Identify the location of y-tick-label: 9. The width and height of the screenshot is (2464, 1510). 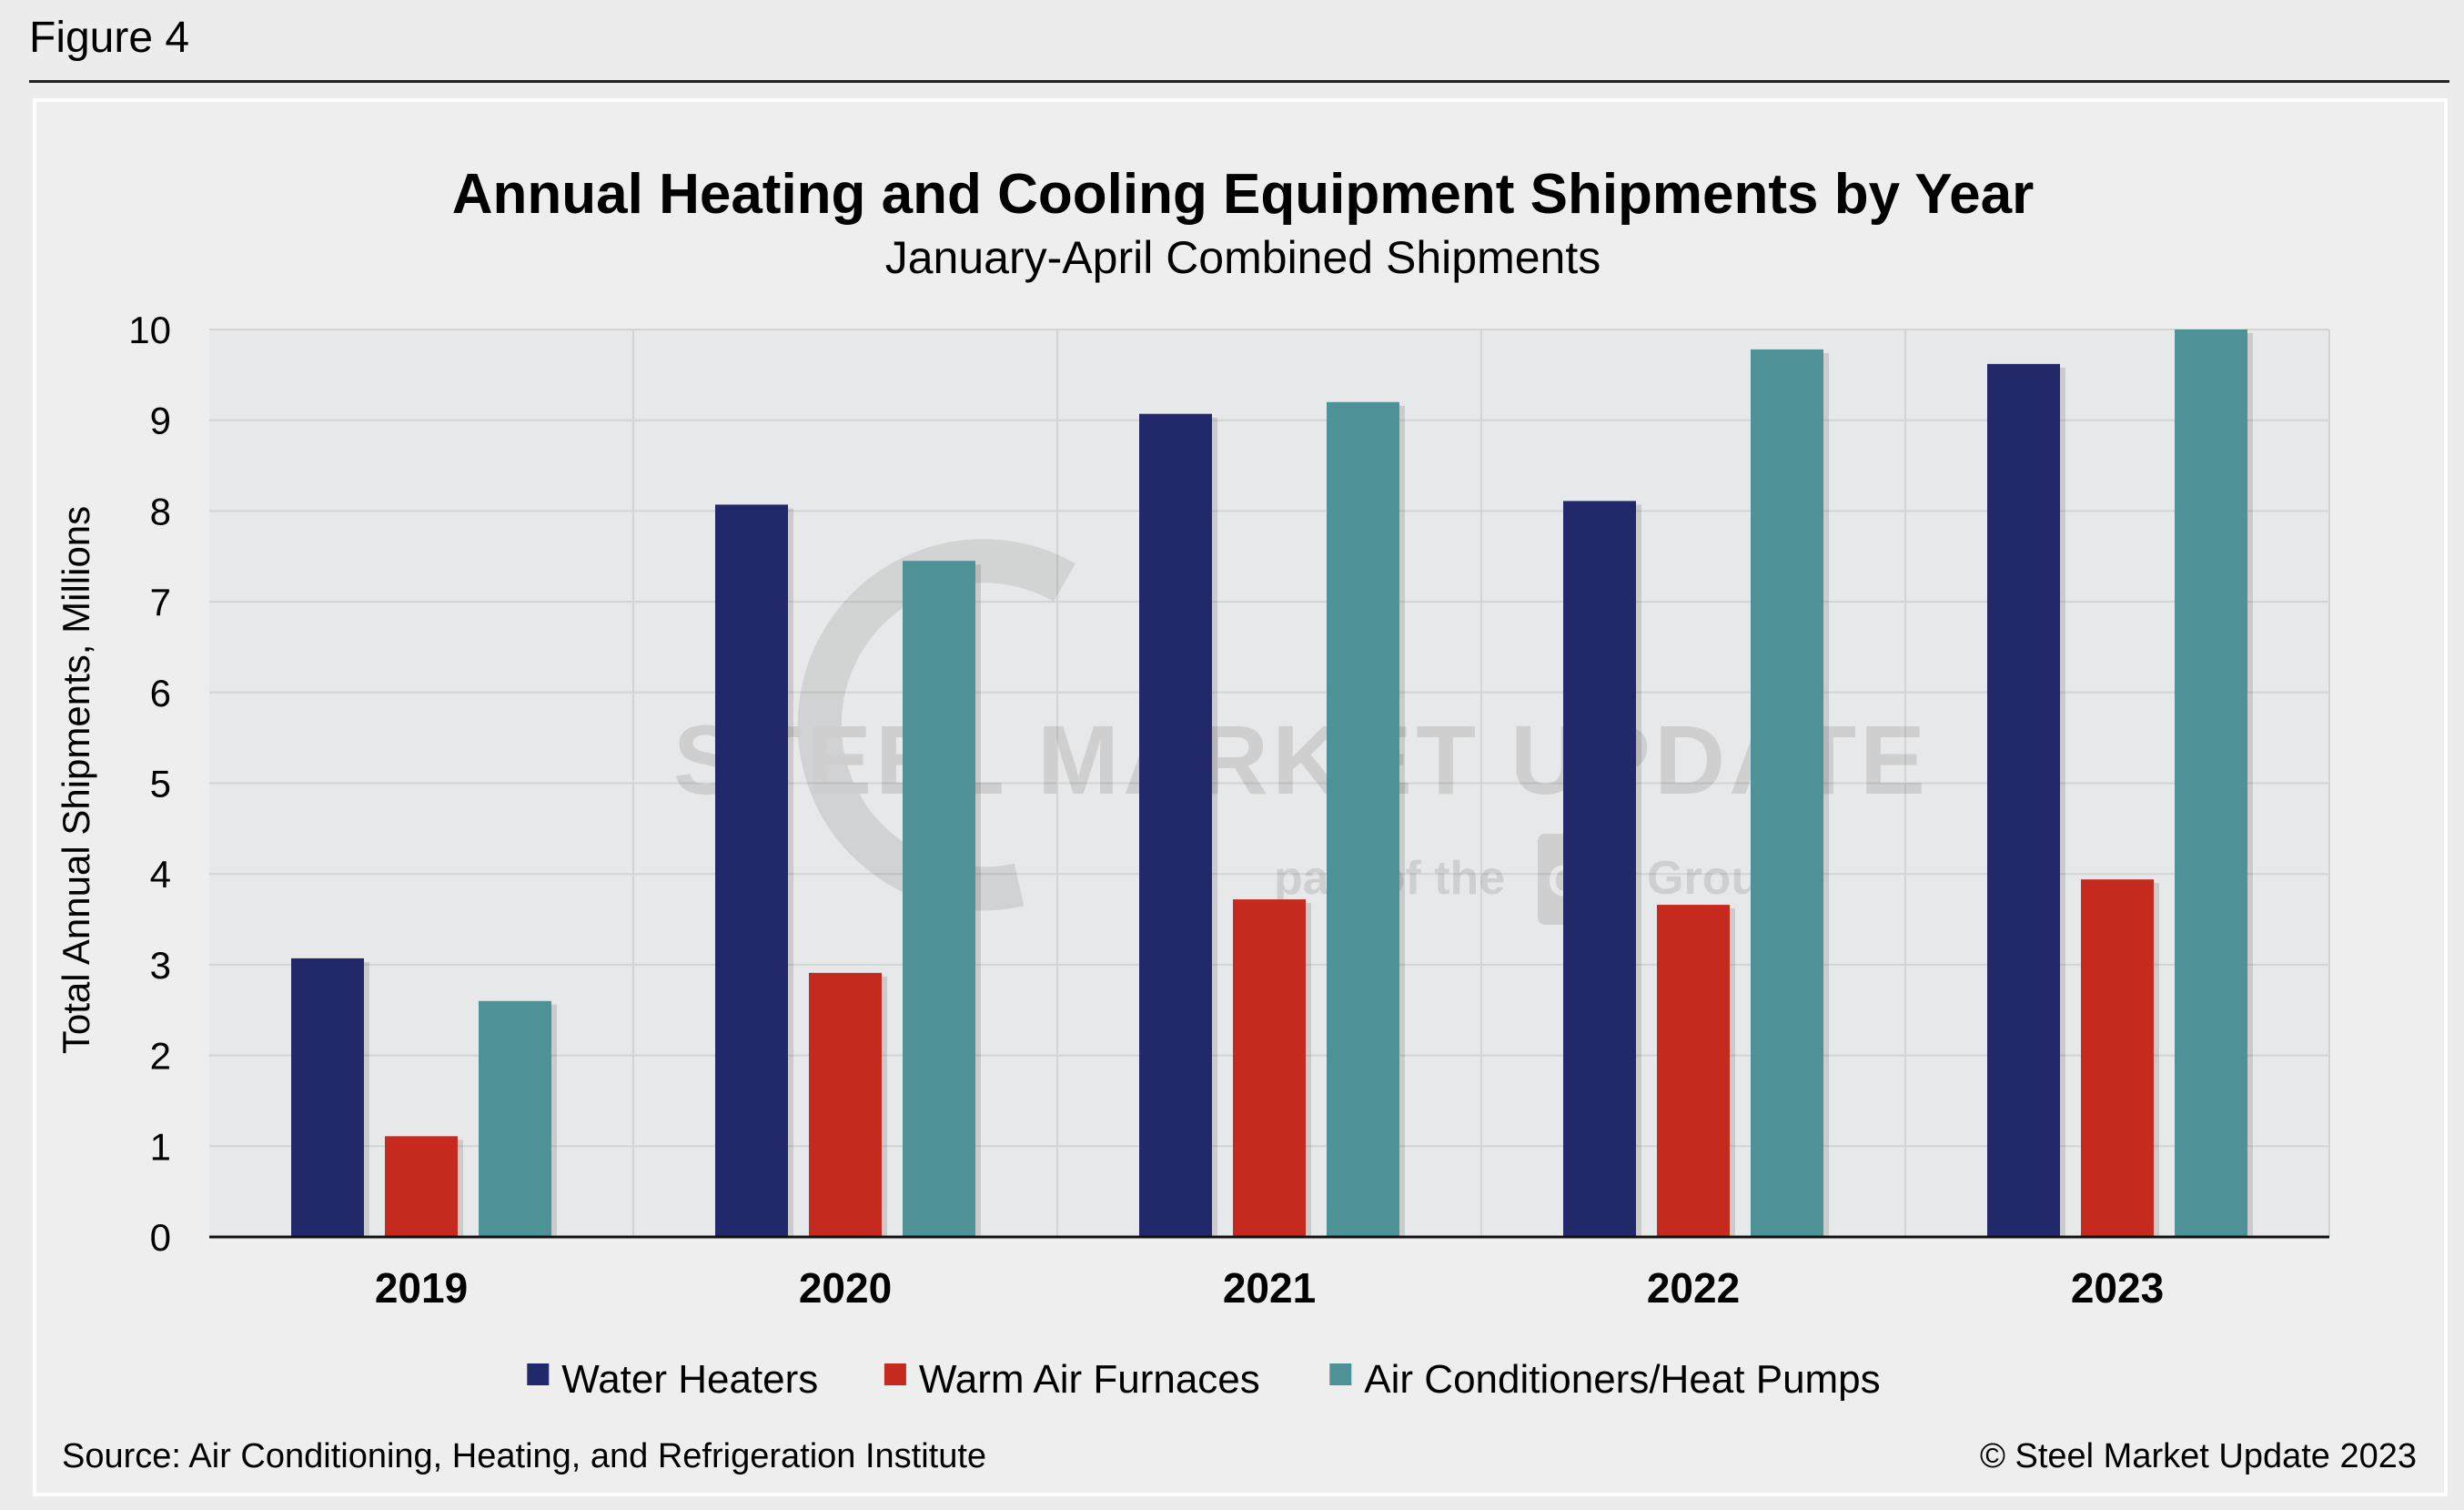
(160, 421).